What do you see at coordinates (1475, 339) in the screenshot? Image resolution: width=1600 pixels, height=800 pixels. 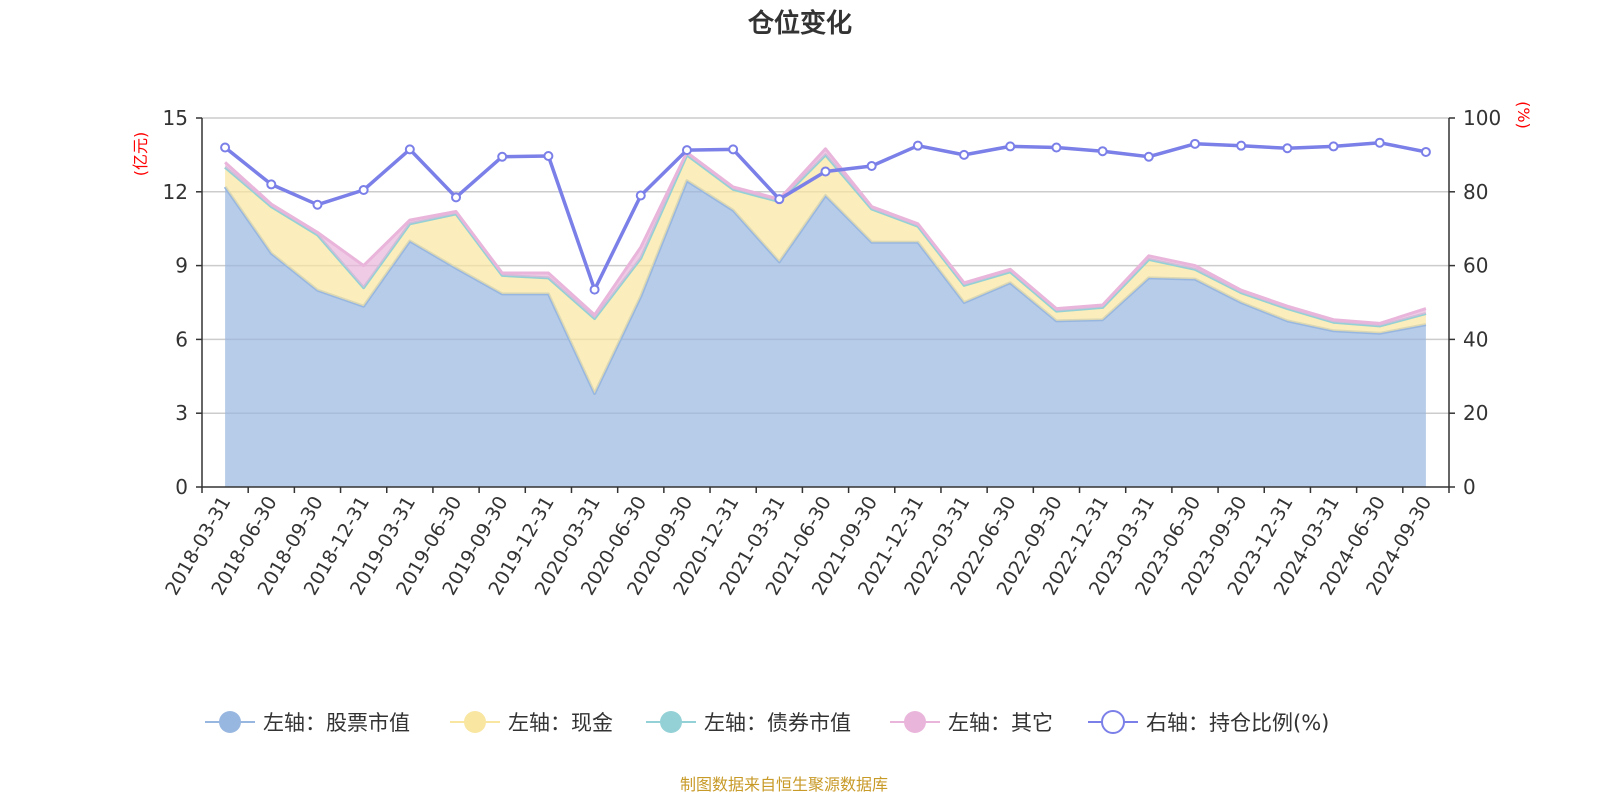 I see `right-tick-label: 40` at bounding box center [1475, 339].